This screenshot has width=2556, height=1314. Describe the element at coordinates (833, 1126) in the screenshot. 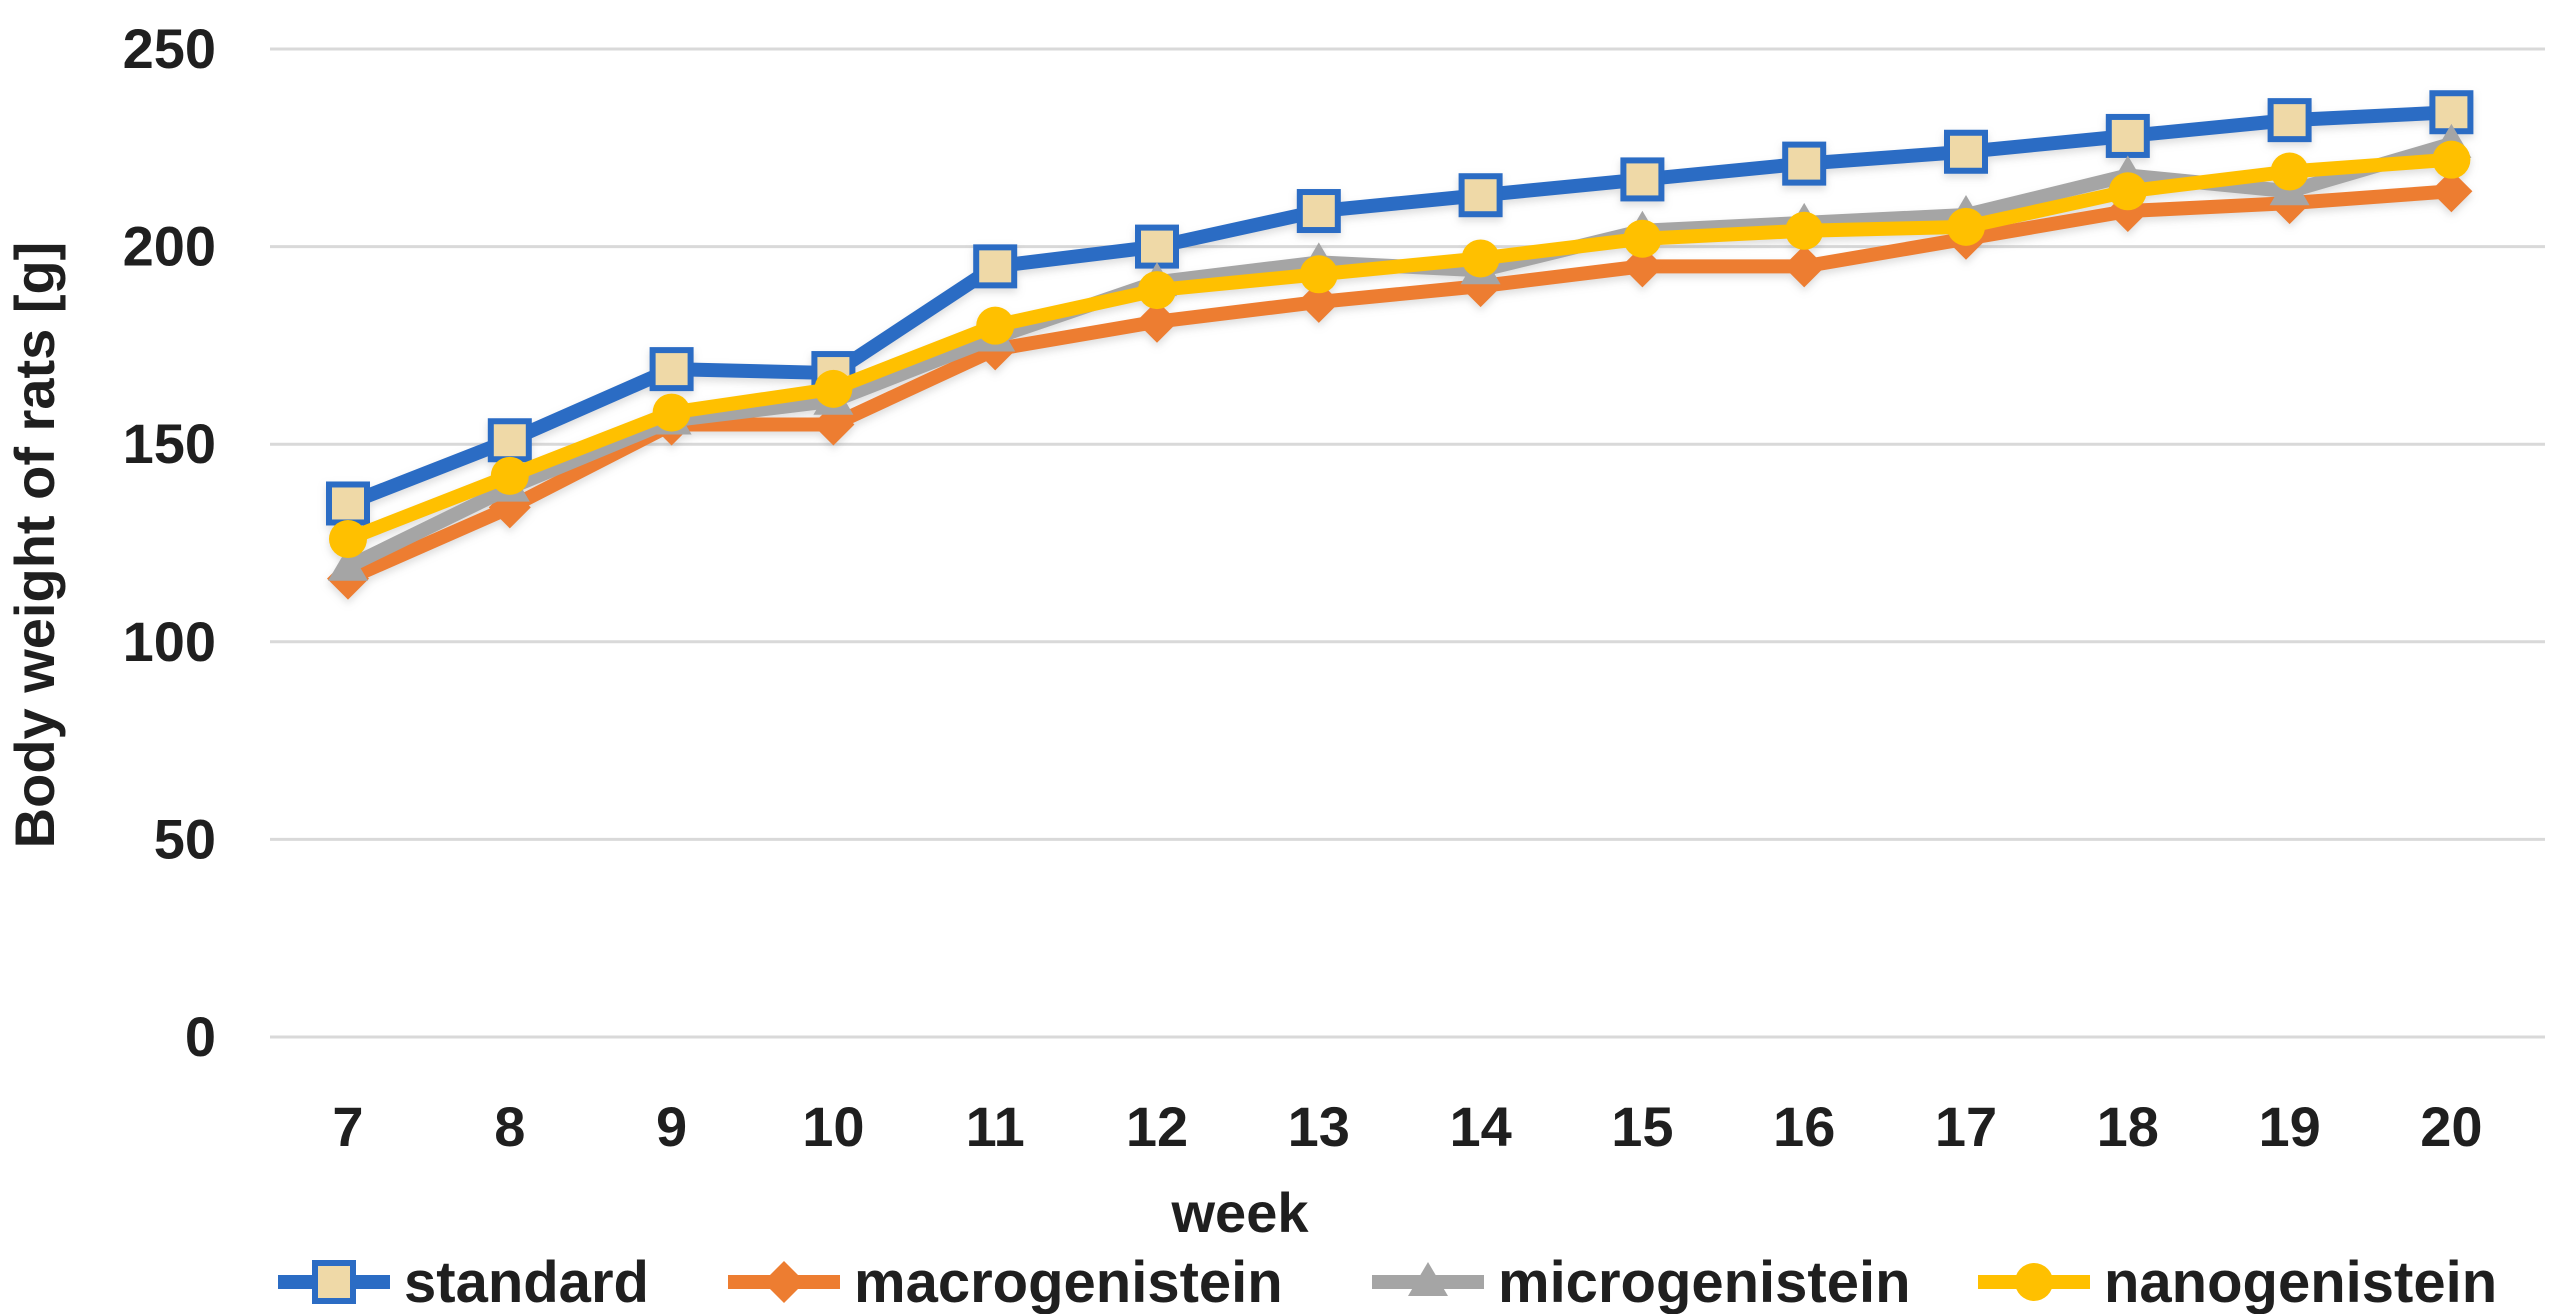

I see `x-tick-label: 10` at that location.